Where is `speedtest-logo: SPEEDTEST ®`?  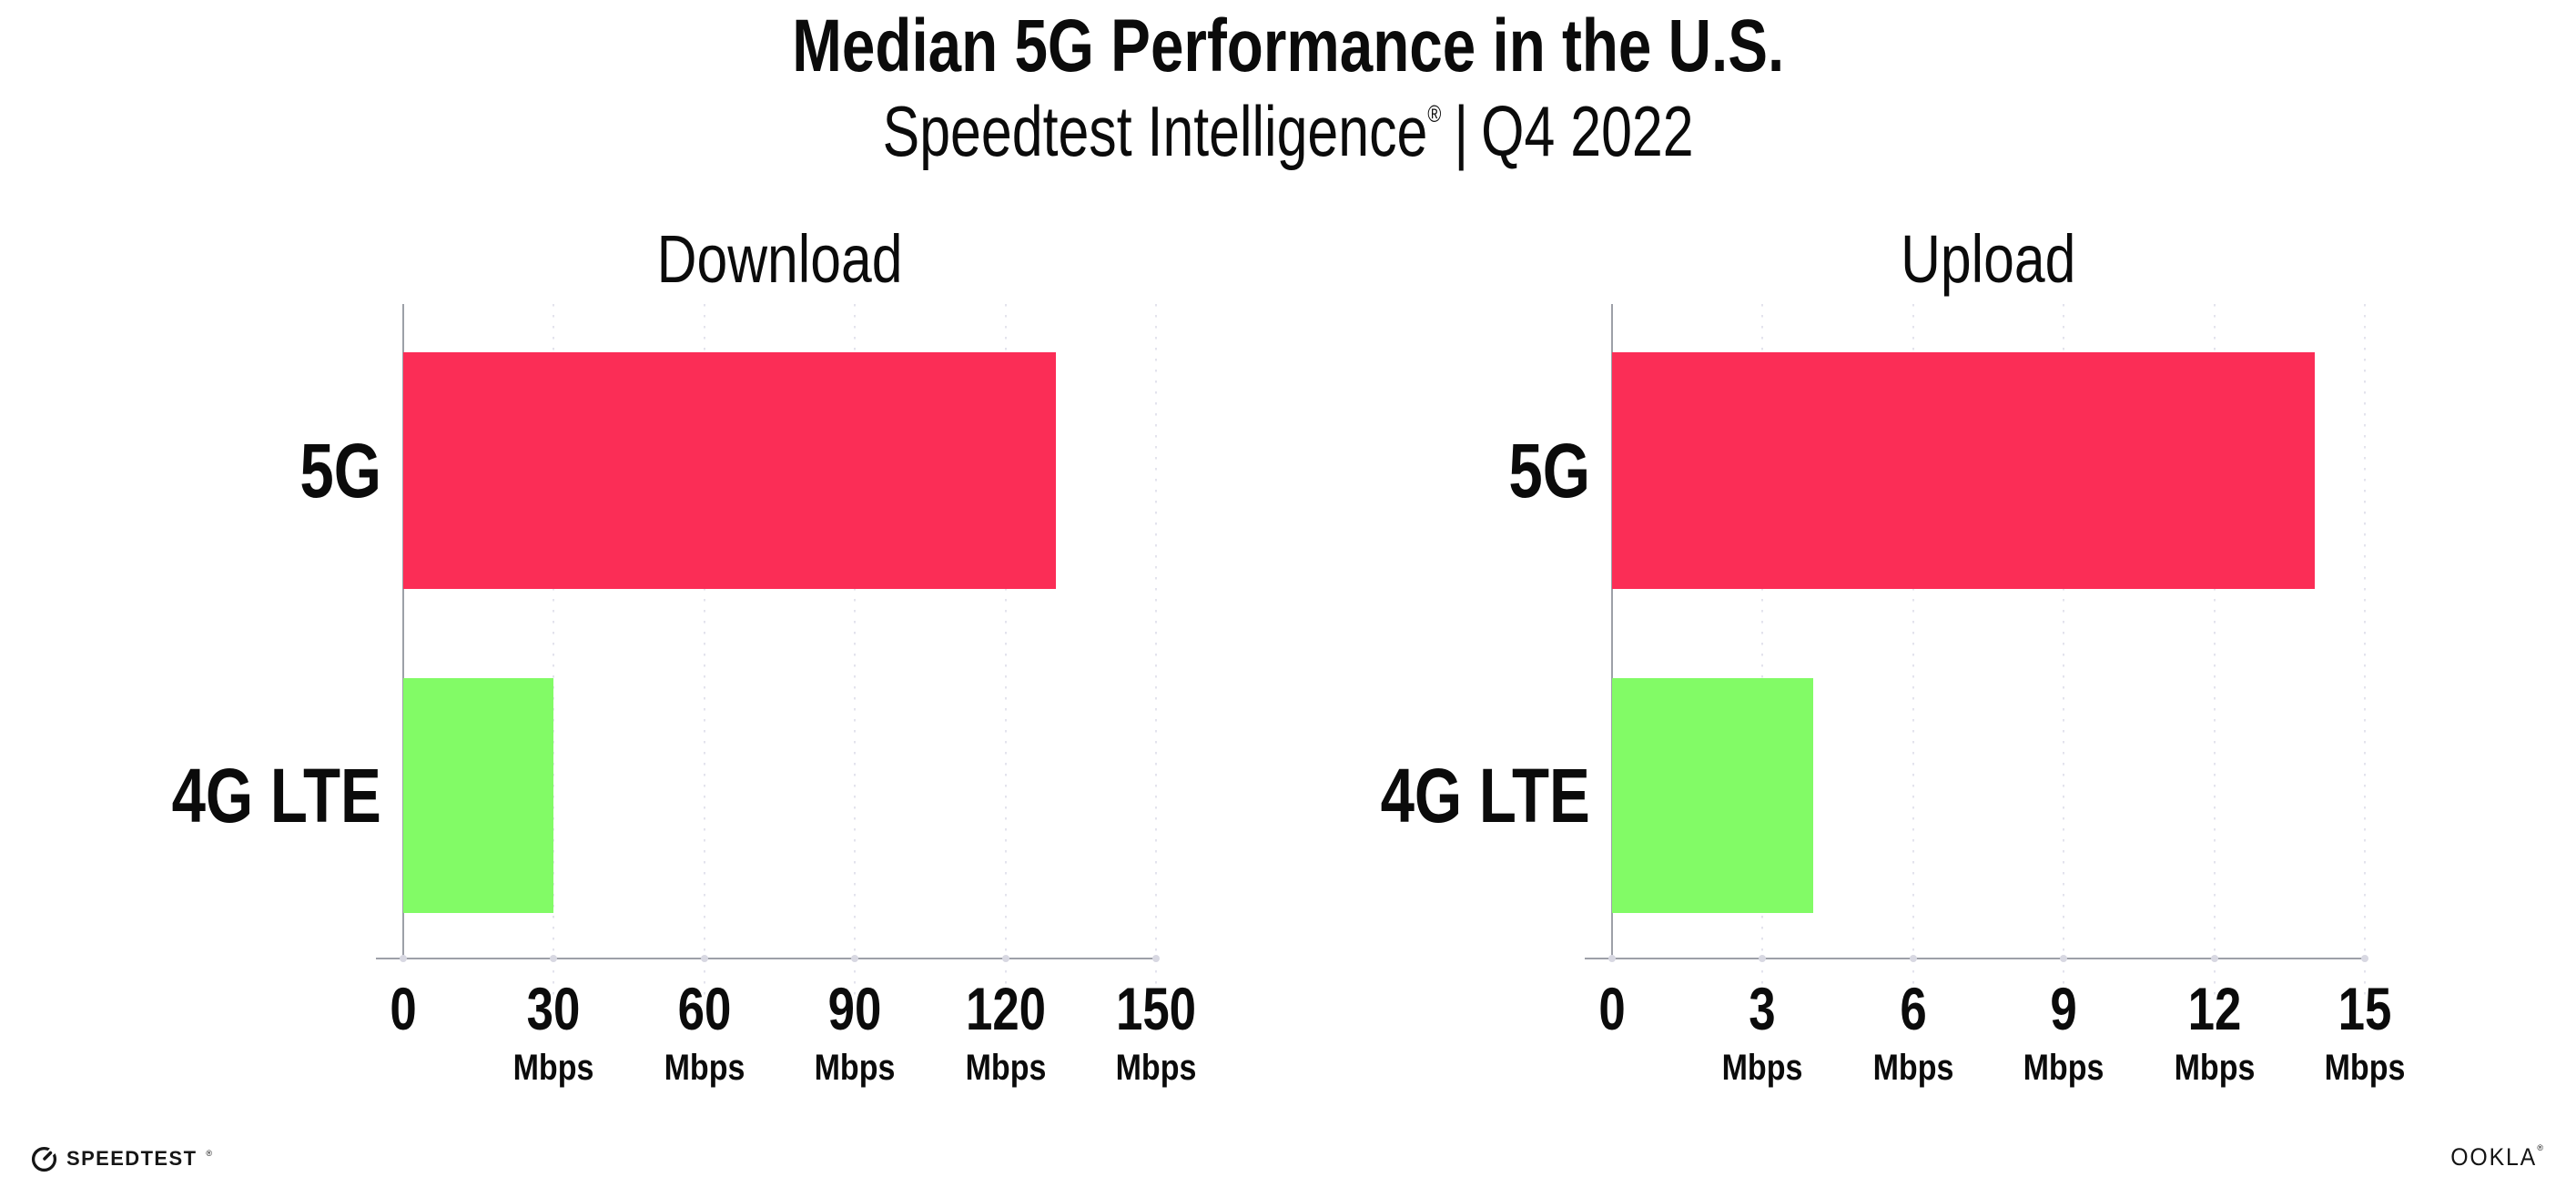 speedtest-logo: SPEEDTEST ® is located at coordinates (121, 1159).